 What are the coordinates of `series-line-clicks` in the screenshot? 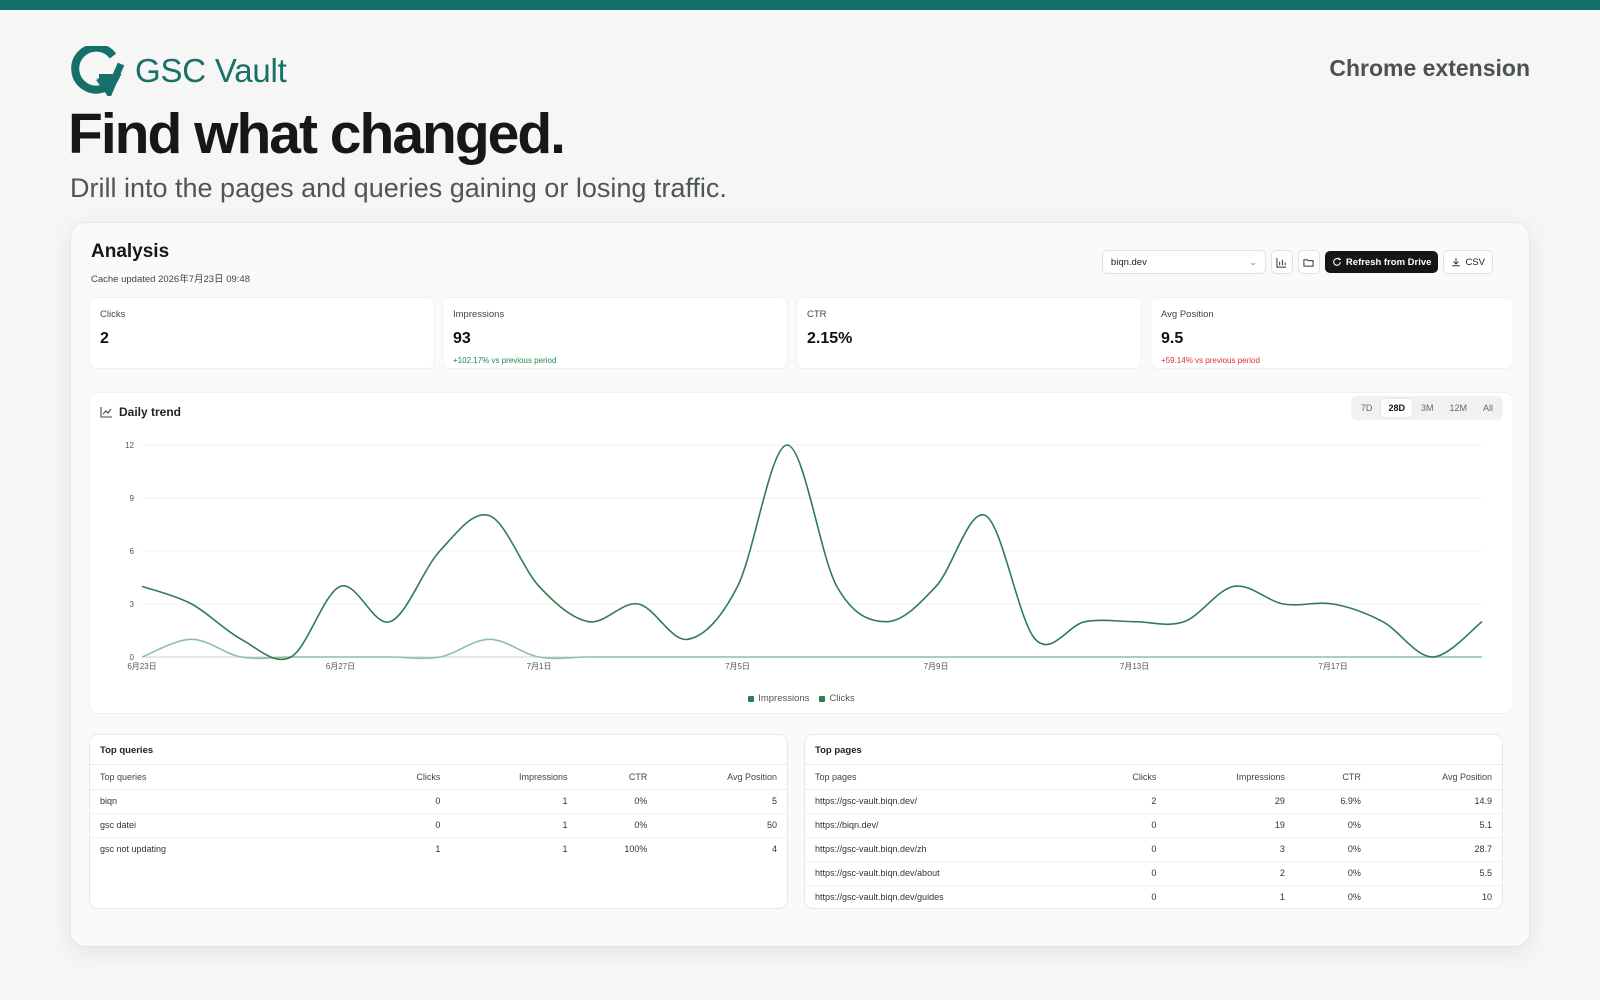 It's located at (811, 649).